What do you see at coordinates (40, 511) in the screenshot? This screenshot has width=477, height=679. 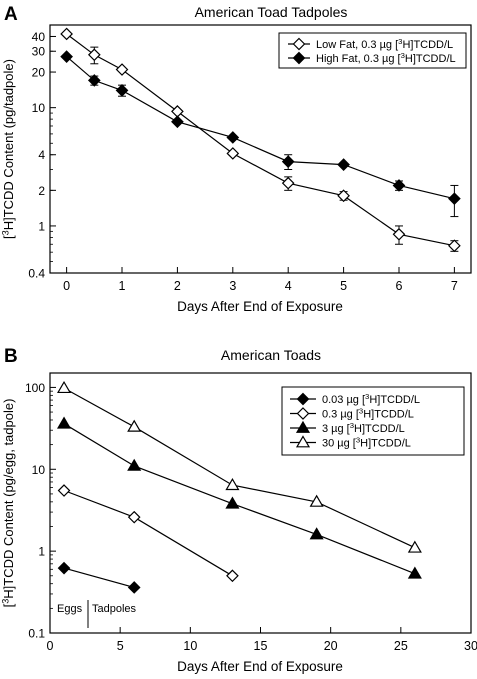 I see `panel-b-y-axis: 0.1 1 10 100` at bounding box center [40, 511].